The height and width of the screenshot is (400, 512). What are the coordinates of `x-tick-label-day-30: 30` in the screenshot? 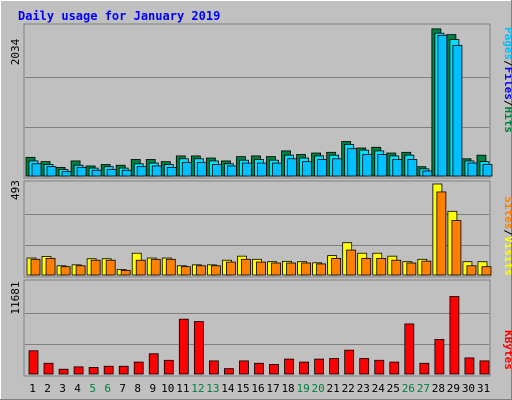 It's located at (468, 388).